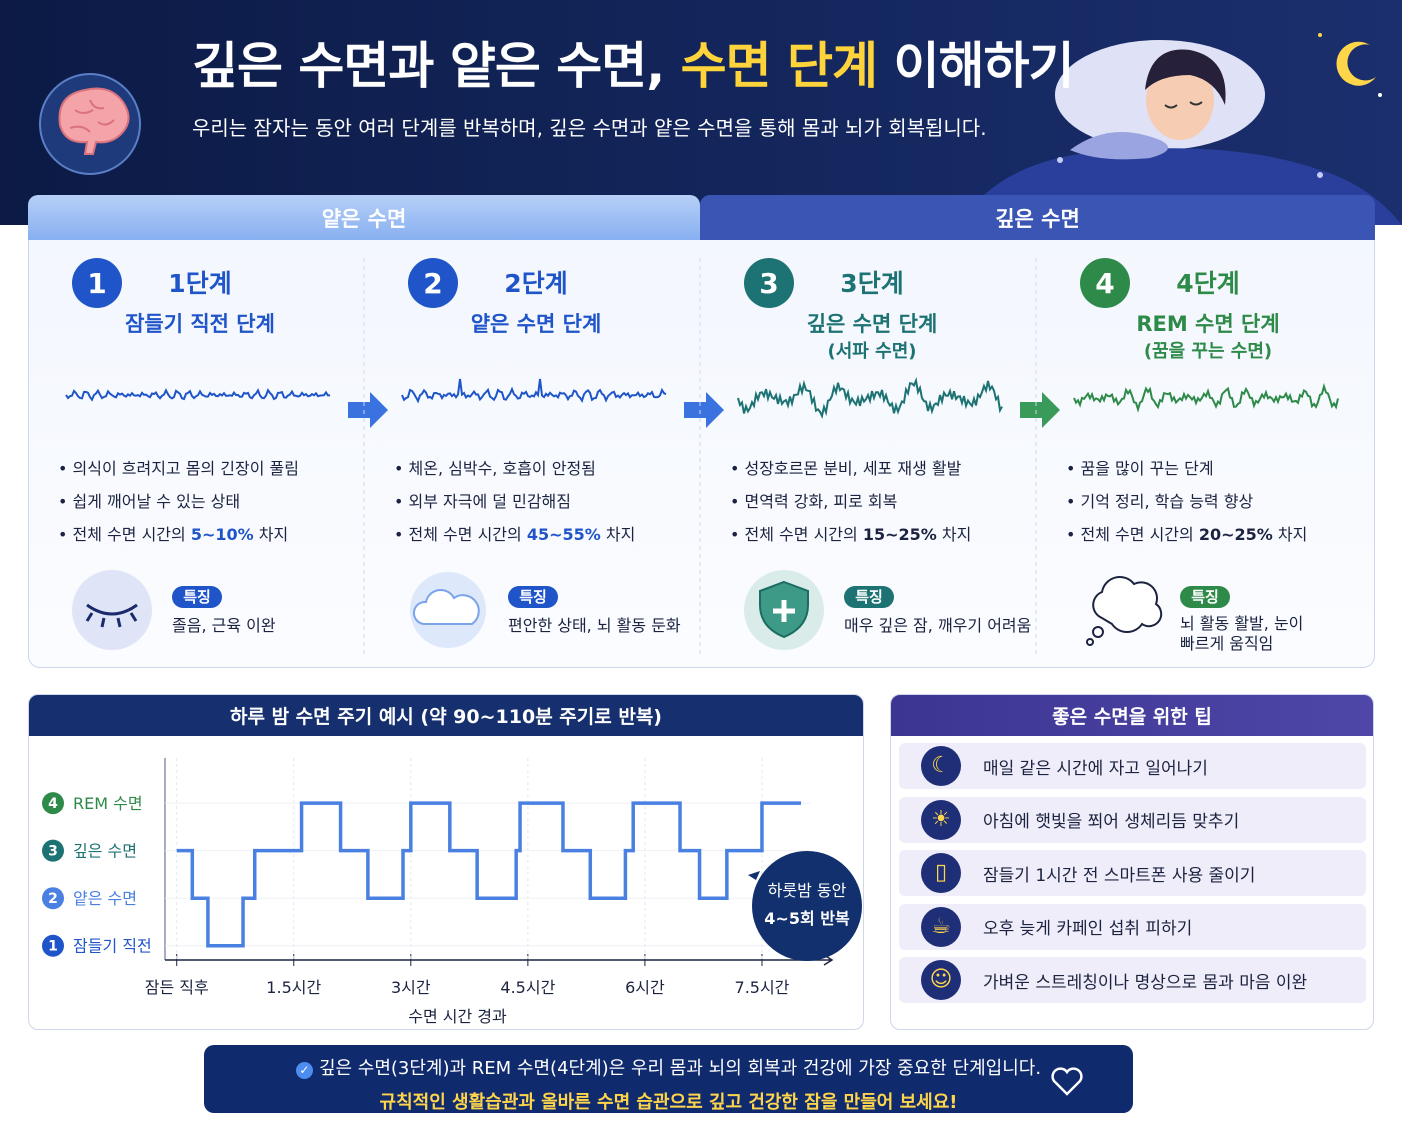 Image resolution: width=1402 pixels, height=1122 pixels. Describe the element at coordinates (502, 468) in the screenshot. I see `bullet-text: 체온, 심박수, 호흡이 안정됨` at that location.